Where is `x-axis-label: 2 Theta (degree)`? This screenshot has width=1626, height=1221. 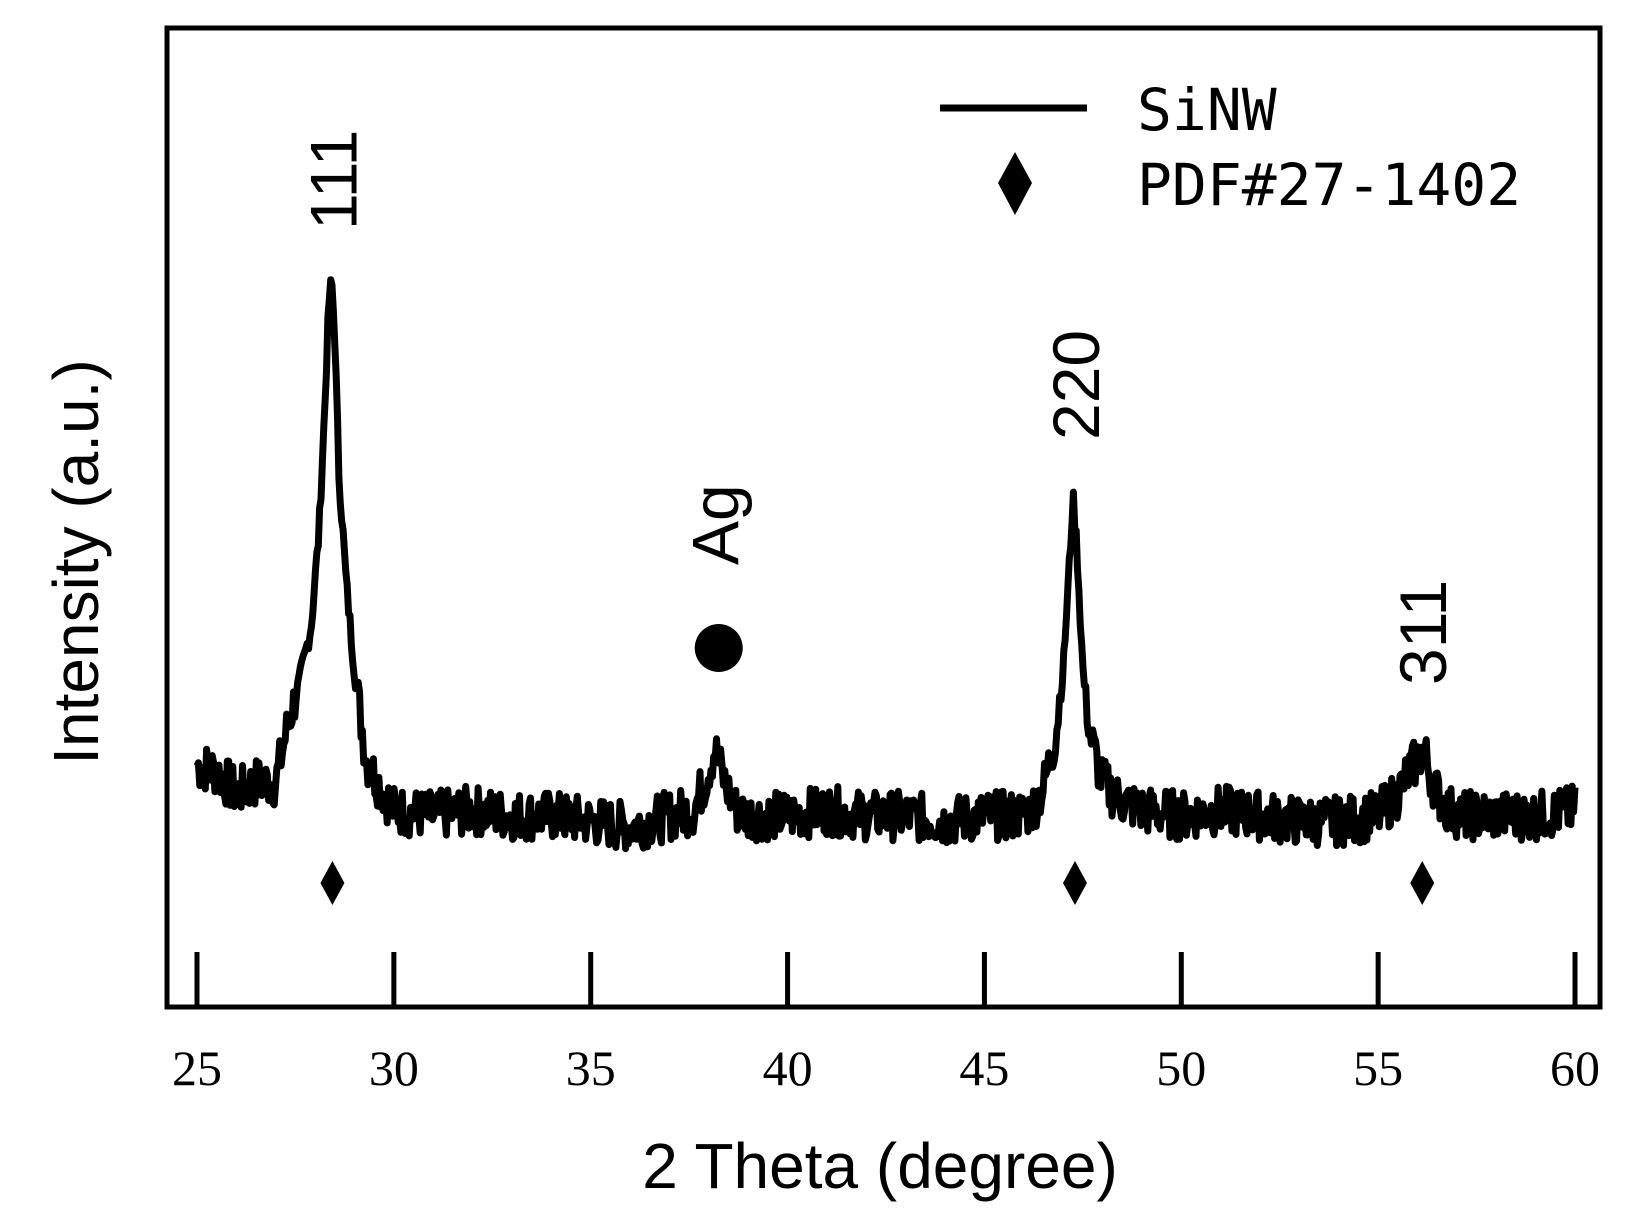
x-axis-label: 2 Theta (degree) is located at coordinates (880, 1166).